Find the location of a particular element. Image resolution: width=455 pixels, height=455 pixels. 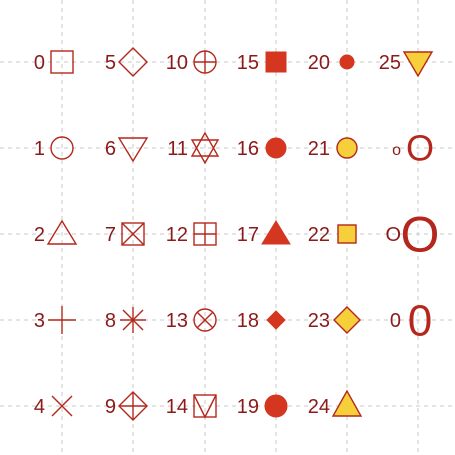

point-label: 17 is located at coordinates (248, 235).